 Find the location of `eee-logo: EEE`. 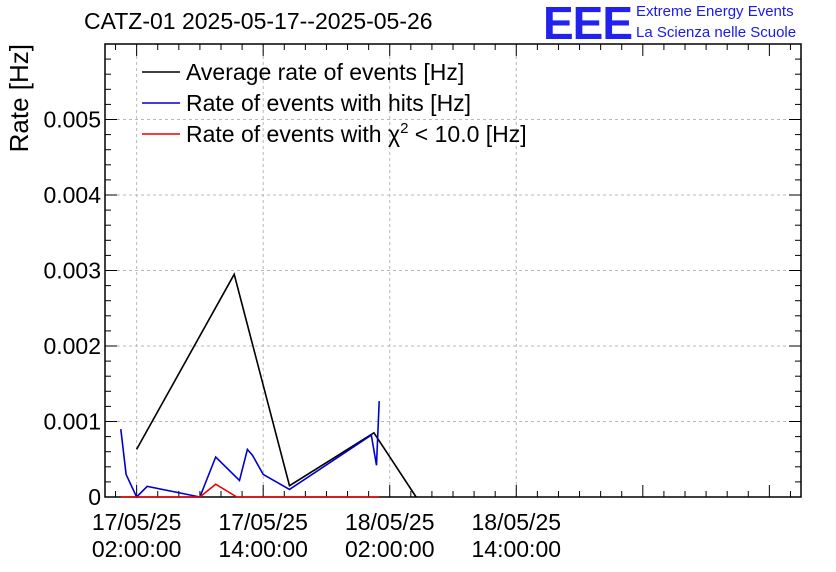

eee-logo: EEE is located at coordinates (588, 24).